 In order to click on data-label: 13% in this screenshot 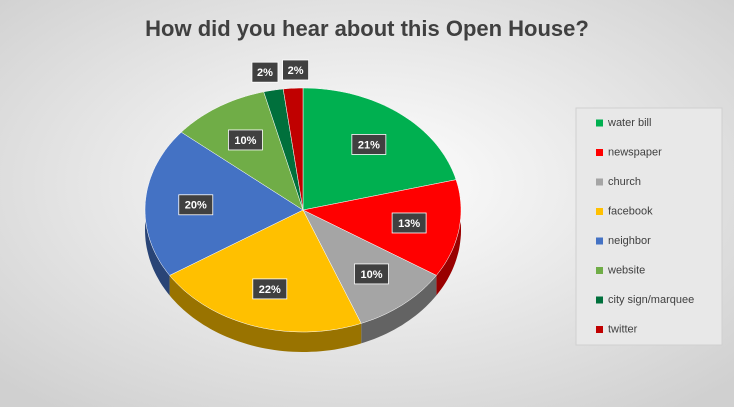, I will do `click(409, 224)`.